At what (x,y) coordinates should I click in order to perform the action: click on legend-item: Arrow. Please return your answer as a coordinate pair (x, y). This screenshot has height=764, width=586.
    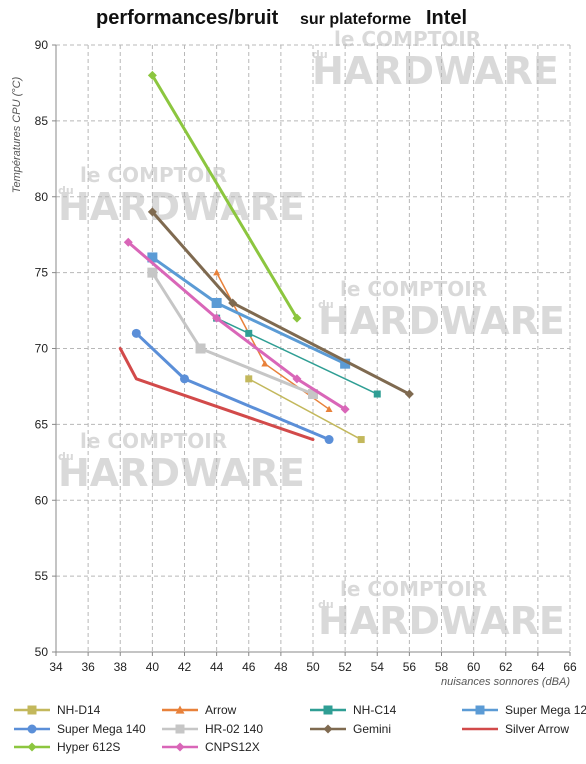
    Looking at the image, I should click on (199, 710).